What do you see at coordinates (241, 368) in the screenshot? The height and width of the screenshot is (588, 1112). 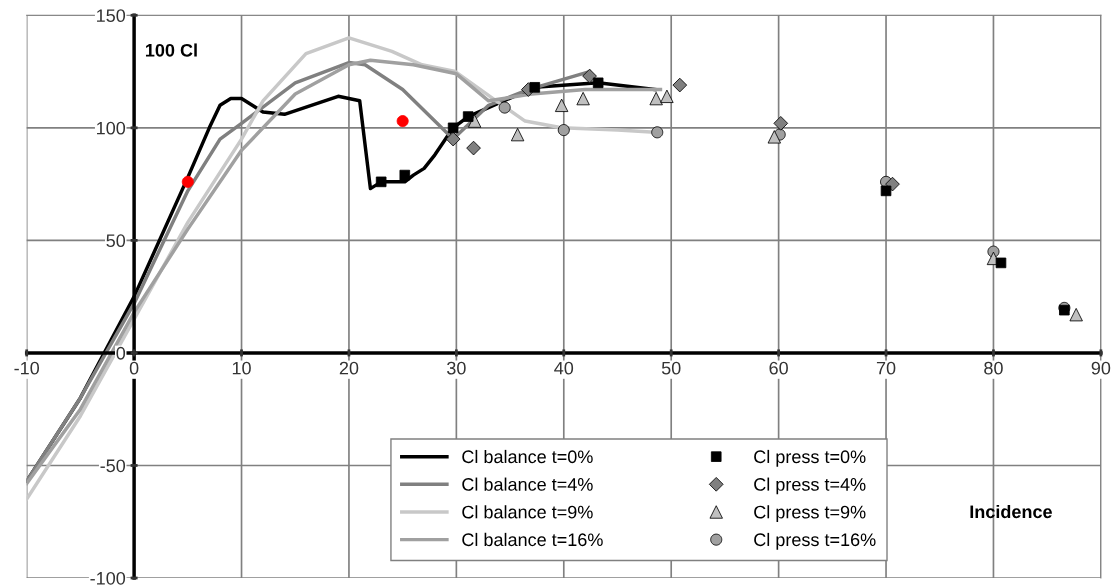 I see `x-tick-label: 10` at bounding box center [241, 368].